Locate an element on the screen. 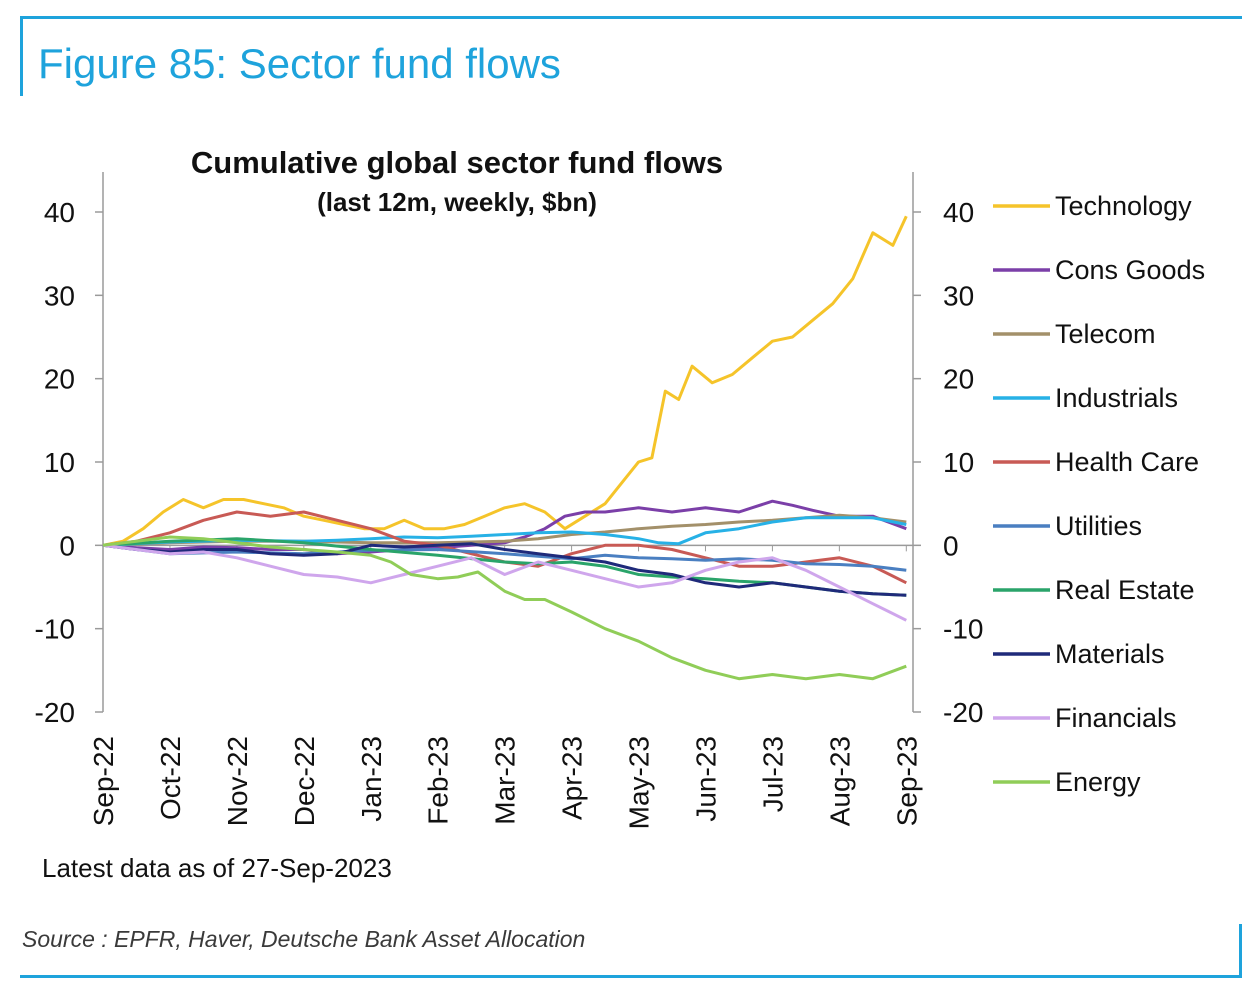 This screenshot has width=1260, height=994. y-tick-label: 20 is located at coordinates (59, 379).